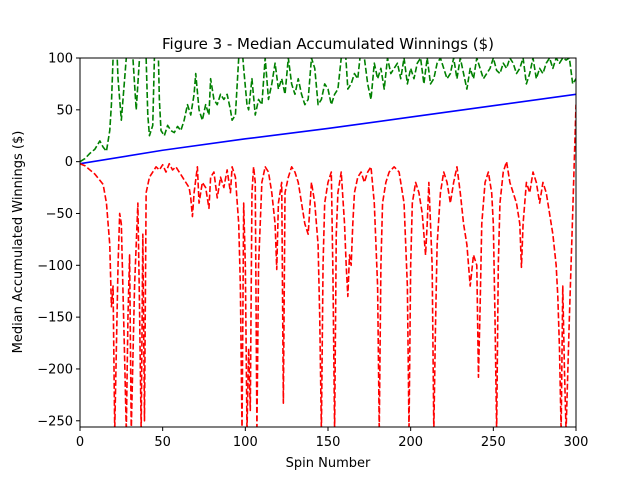  I want to click on median-series, so click(328, 129).